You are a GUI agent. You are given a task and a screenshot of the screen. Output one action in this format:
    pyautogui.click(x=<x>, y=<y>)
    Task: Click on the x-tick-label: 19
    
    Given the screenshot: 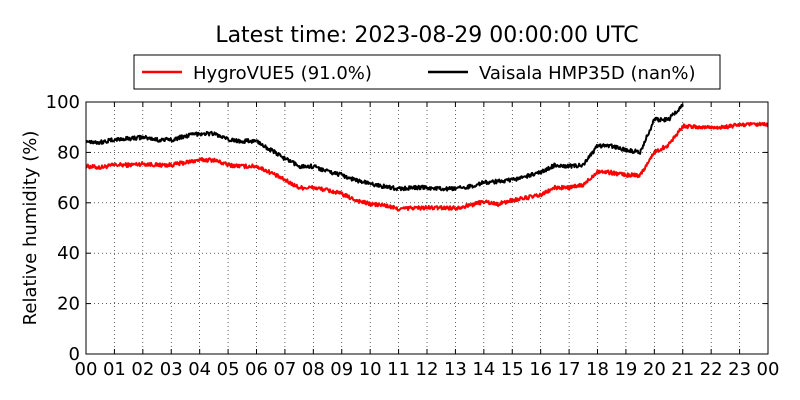 What is the action you would take?
    pyautogui.click(x=625, y=369)
    